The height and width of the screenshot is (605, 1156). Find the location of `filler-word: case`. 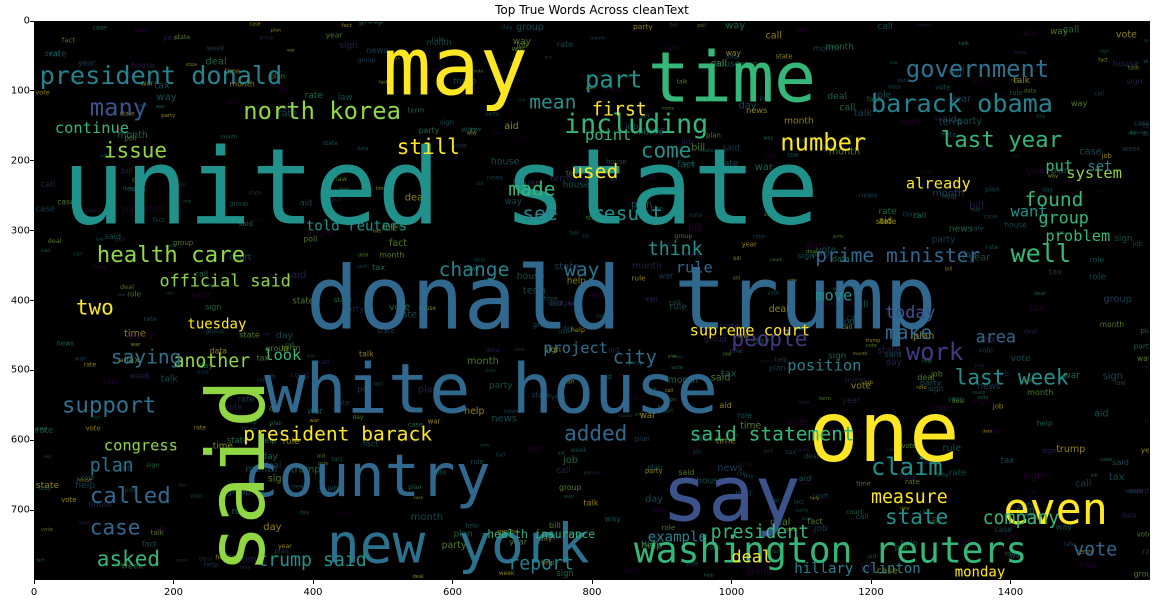

filler-word: case is located at coordinates (120, 565).